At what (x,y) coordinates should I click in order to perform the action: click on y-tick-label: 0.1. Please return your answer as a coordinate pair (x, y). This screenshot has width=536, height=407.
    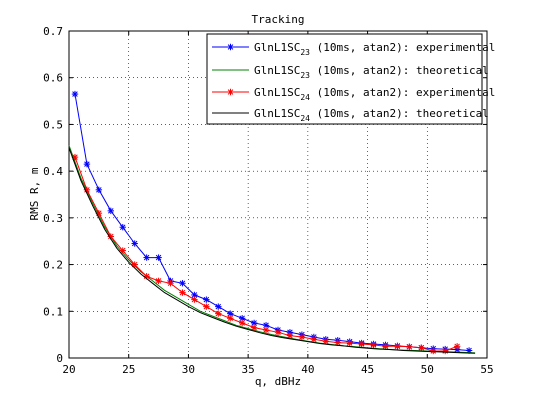
    Looking at the image, I should click on (53, 311).